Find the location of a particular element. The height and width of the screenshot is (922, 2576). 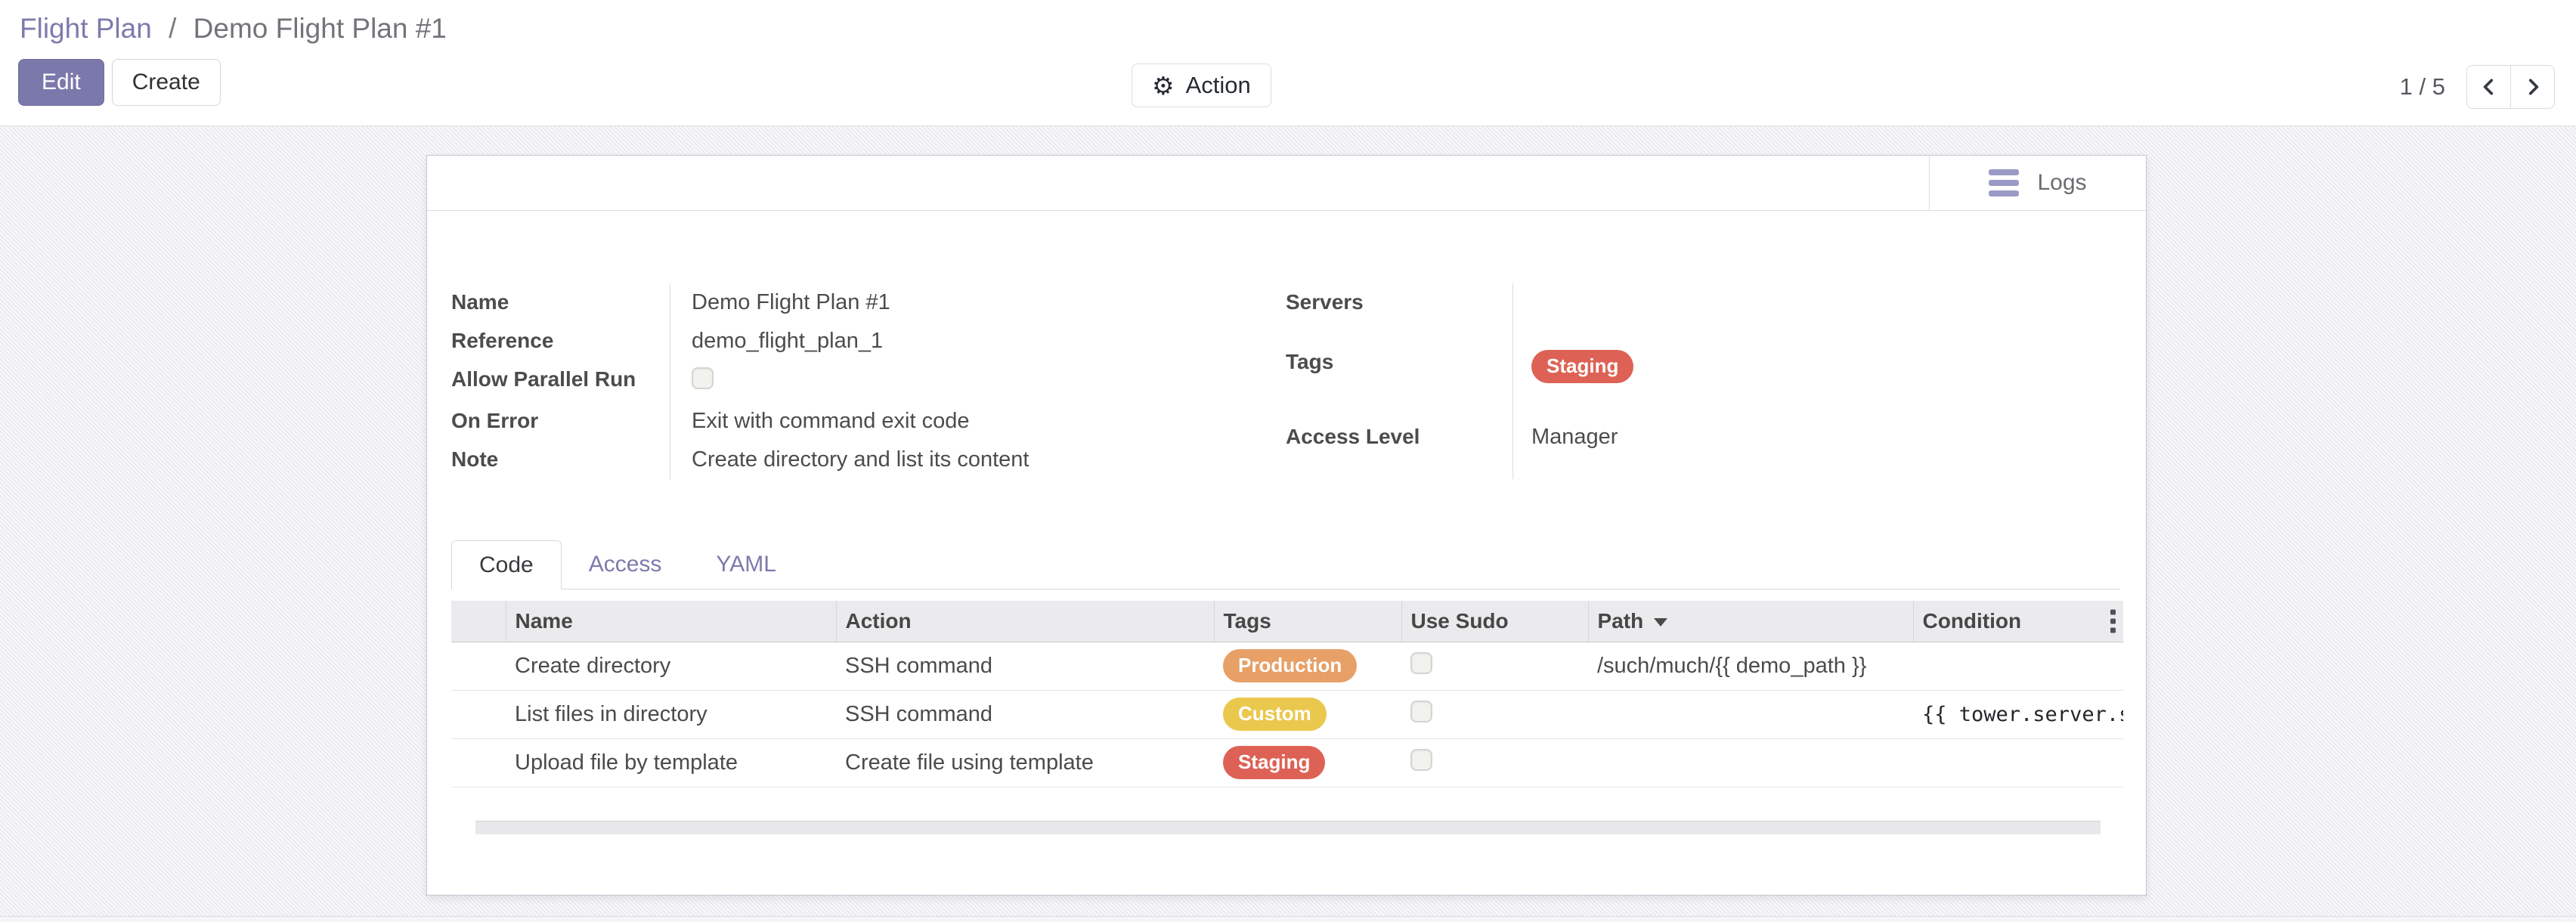

field-value-note: Create directory and list its content is located at coordinates (978, 460).